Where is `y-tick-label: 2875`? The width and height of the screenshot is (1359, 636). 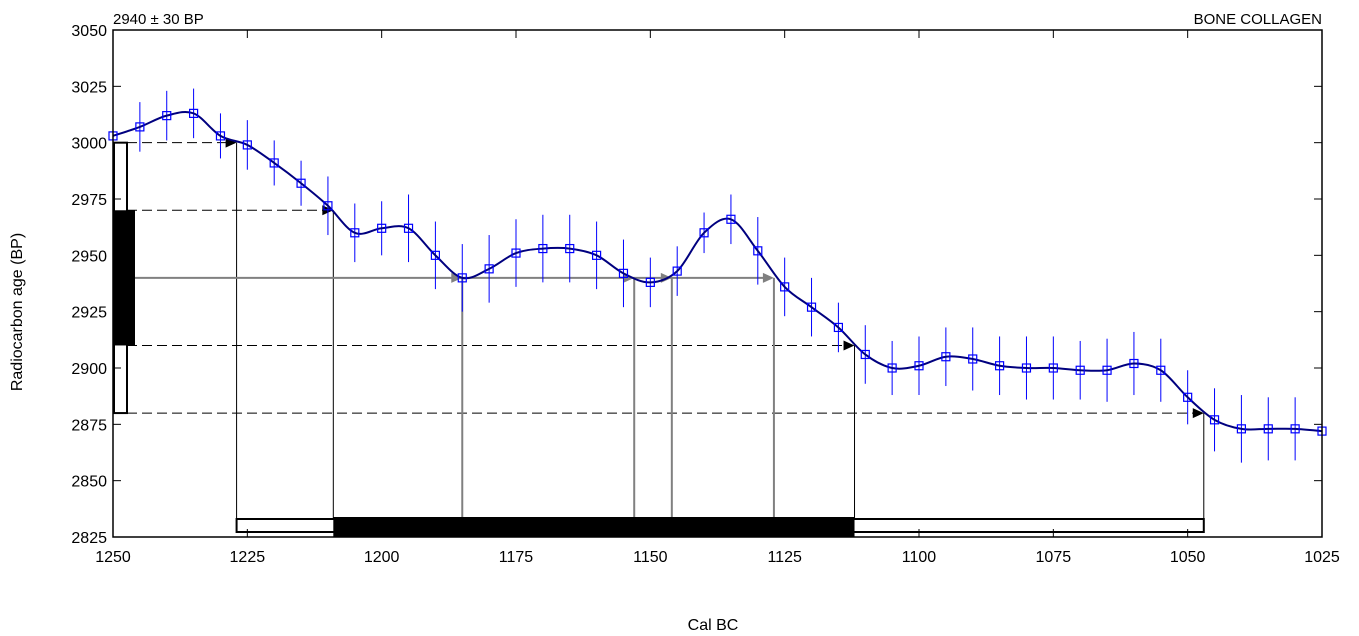 y-tick-label: 2875 is located at coordinates (89, 425).